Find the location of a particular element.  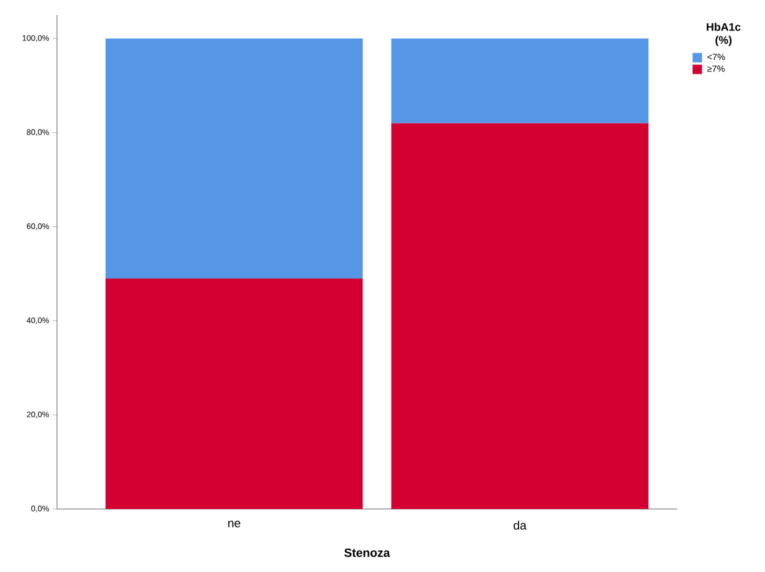

y-tick-label: 40,0% is located at coordinates (37, 320).